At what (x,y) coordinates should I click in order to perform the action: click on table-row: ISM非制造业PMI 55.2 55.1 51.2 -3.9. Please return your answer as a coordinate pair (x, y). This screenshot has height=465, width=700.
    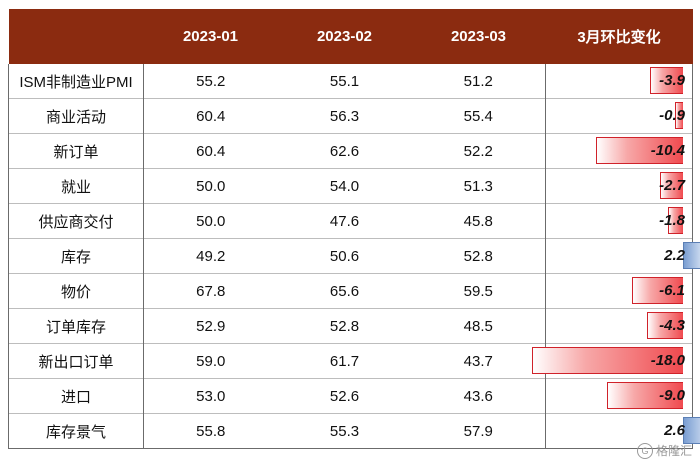
    Looking at the image, I should click on (350, 81).